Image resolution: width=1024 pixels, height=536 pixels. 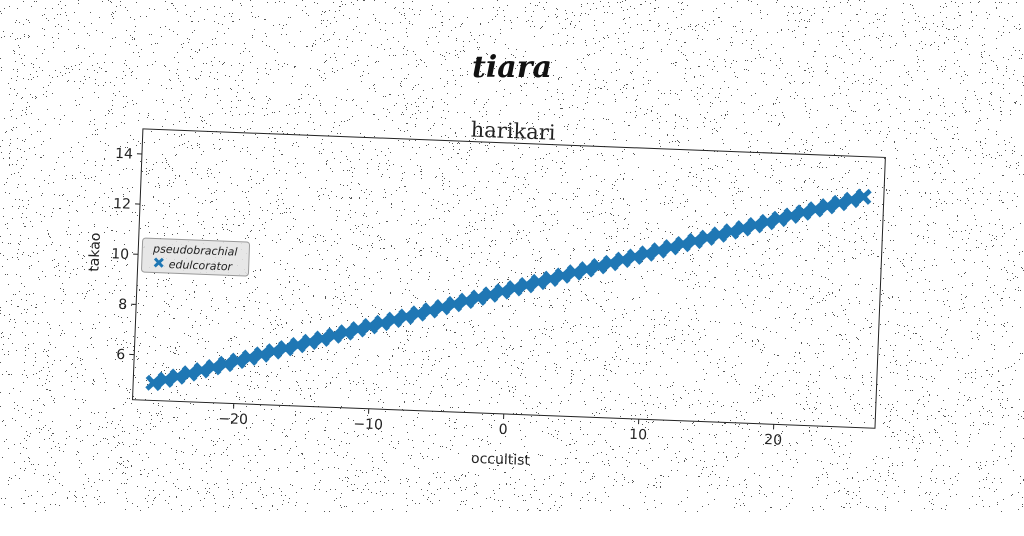 What do you see at coordinates (368, 424) in the screenshot?
I see `x-tick-label: −10` at bounding box center [368, 424].